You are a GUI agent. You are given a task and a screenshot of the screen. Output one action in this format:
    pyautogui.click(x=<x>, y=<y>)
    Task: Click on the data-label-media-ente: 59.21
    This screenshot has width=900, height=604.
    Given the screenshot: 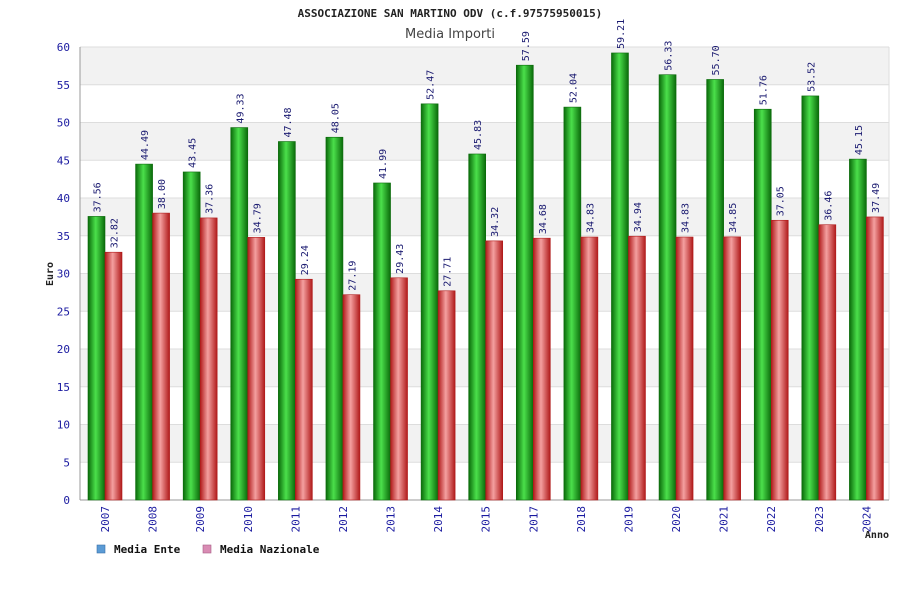 What is the action you would take?
    pyautogui.click(x=621, y=34)
    